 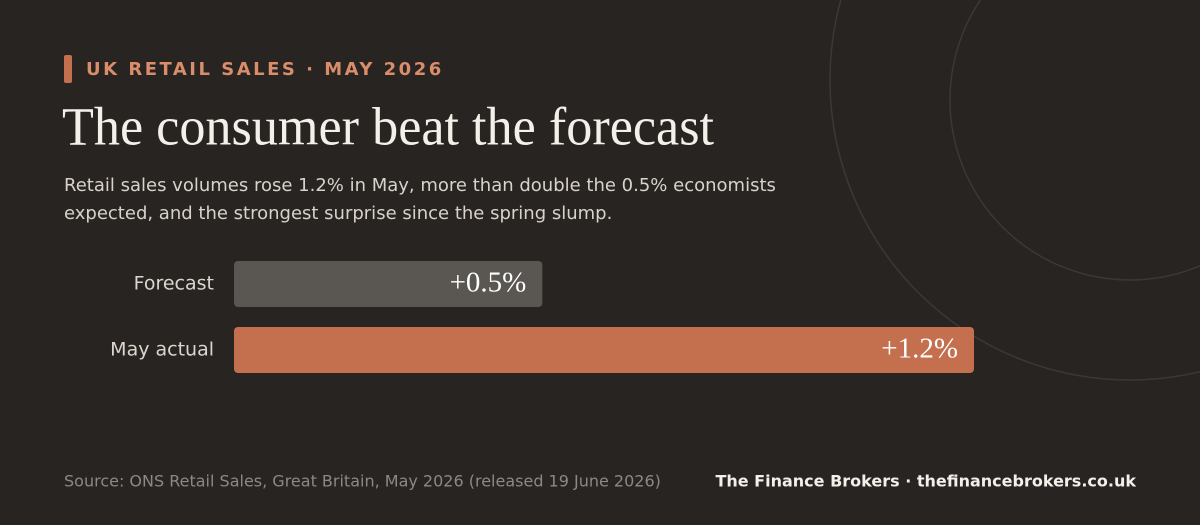 What do you see at coordinates (68, 69) in the screenshot?
I see `eyebrow-mark` at bounding box center [68, 69].